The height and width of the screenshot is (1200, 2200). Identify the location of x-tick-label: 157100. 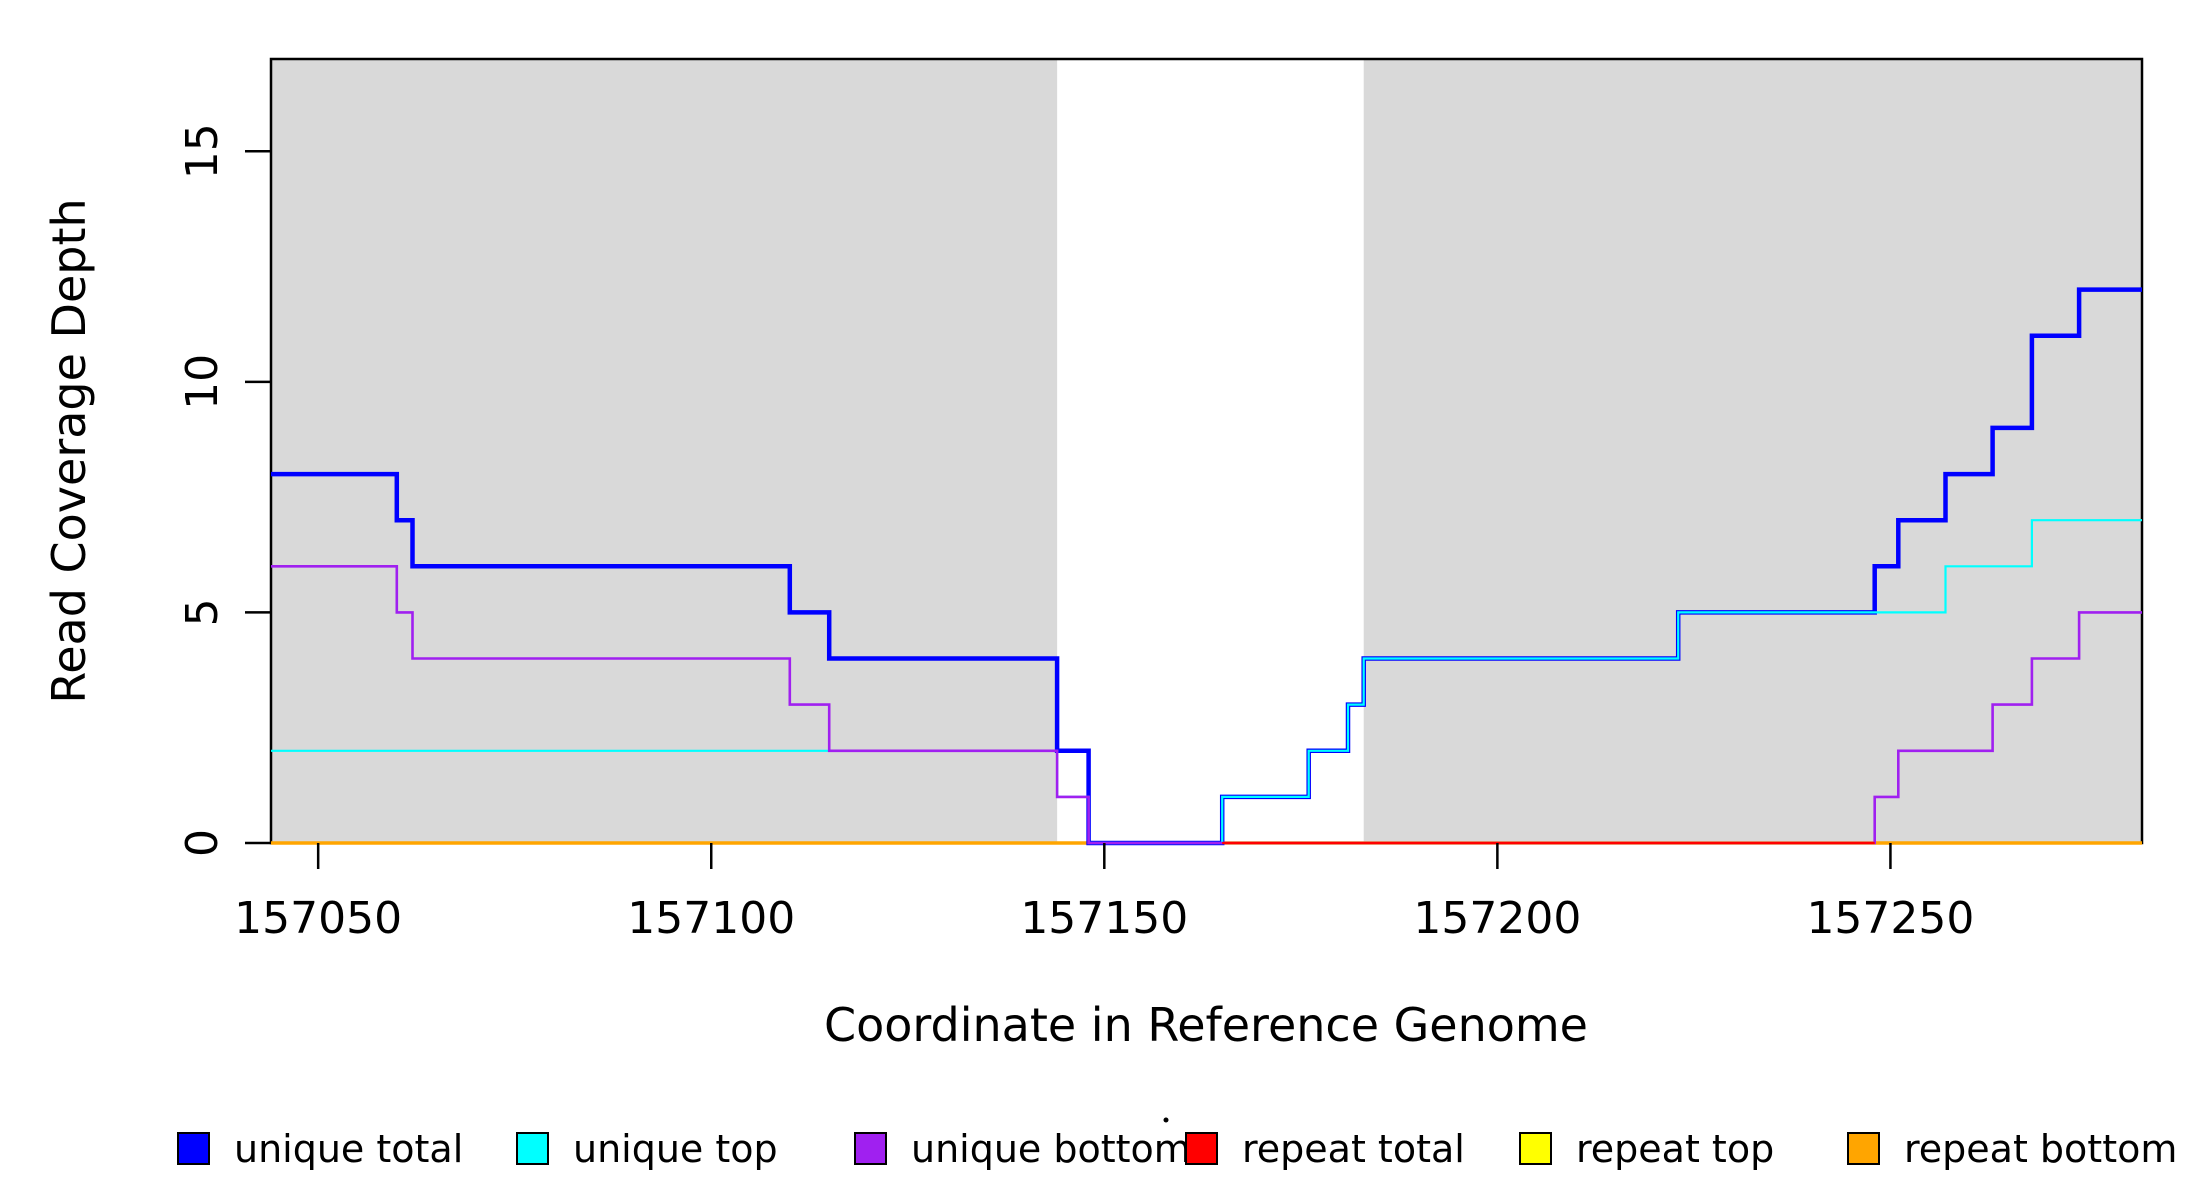
(711, 918).